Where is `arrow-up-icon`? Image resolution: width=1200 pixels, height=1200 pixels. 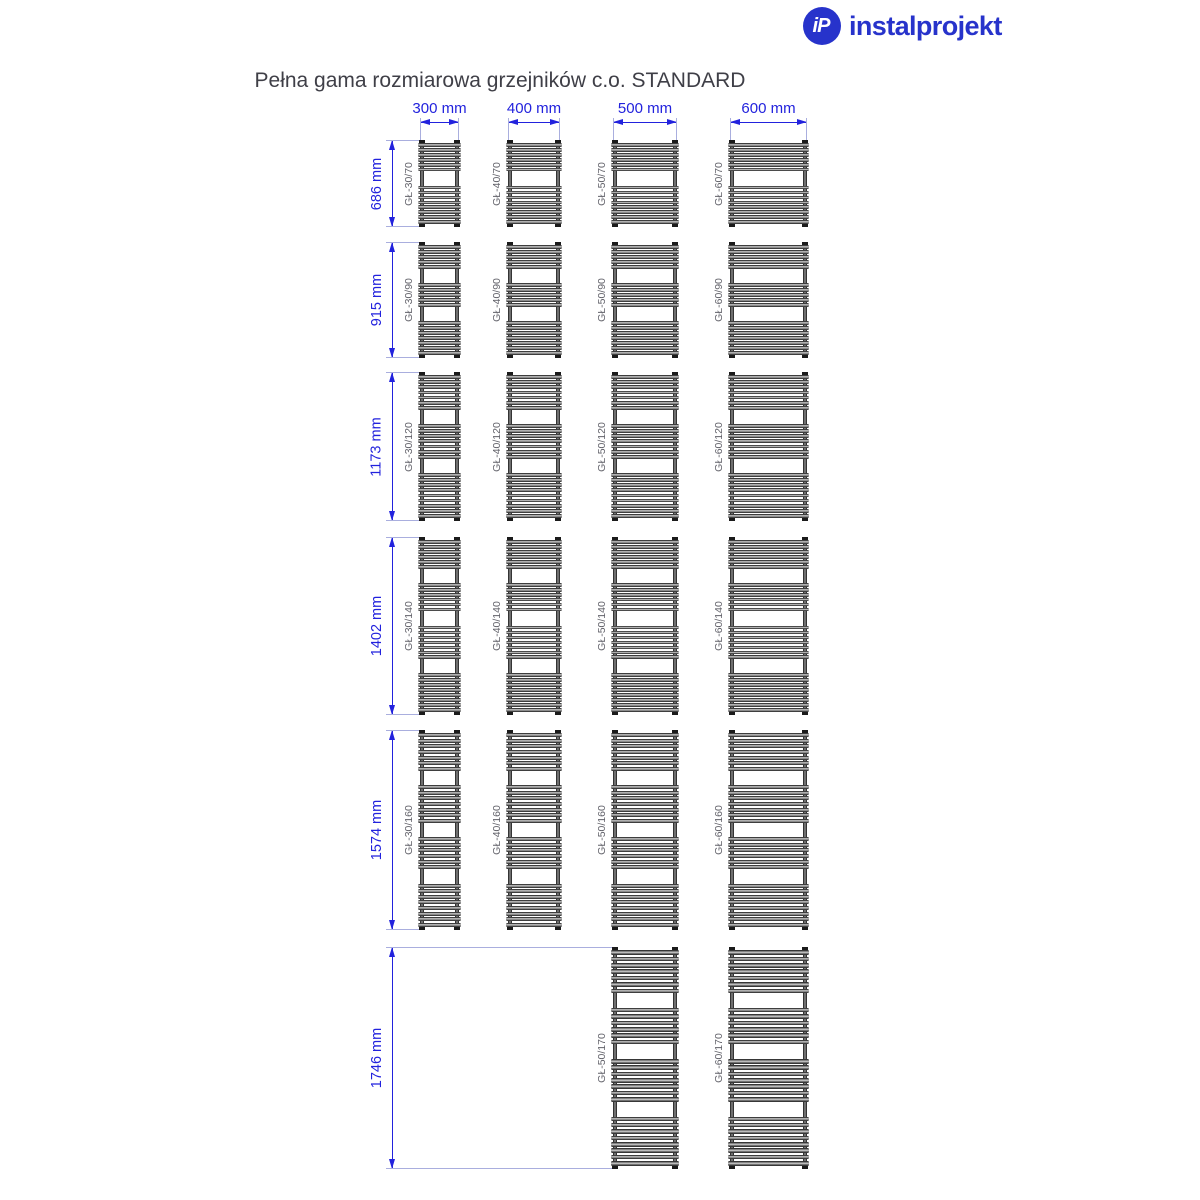 arrow-up-icon is located at coordinates (392, 542).